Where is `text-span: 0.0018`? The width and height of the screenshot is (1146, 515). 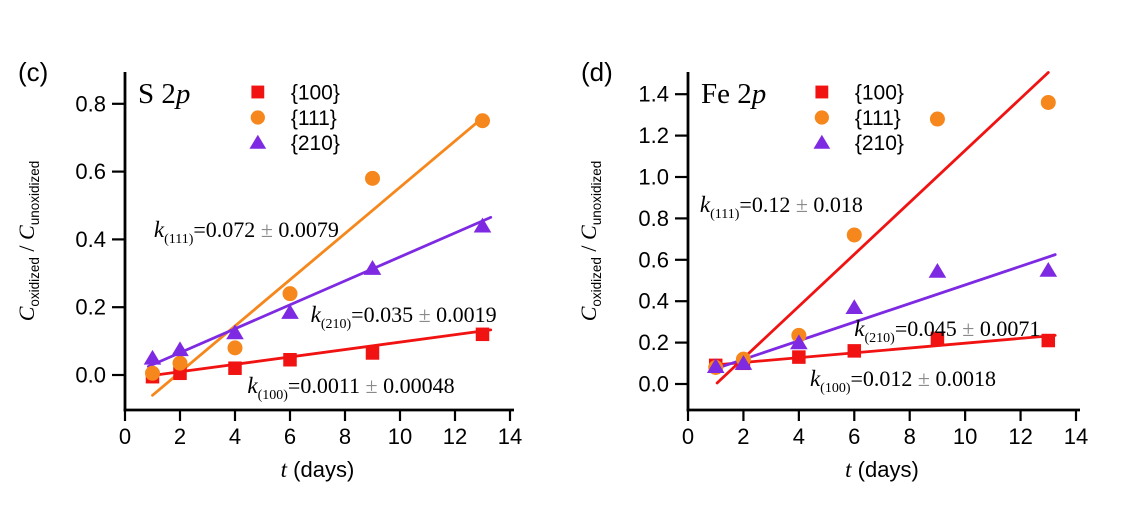
text-span: 0.0018 is located at coordinates (963, 378).